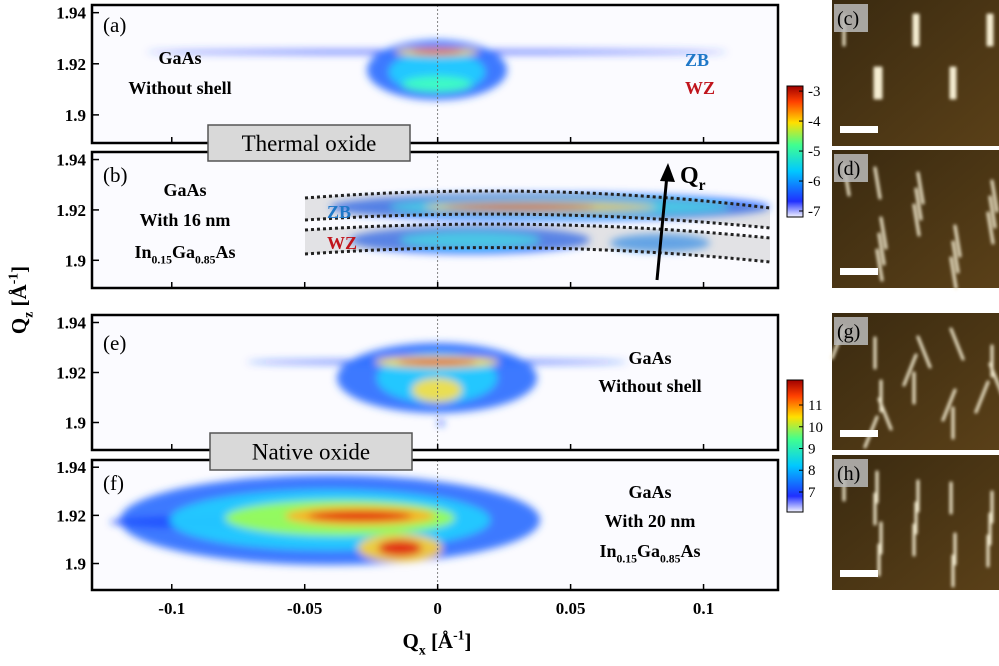 The width and height of the screenshot is (999, 666). I want to click on panel-label: (f), so click(113, 483).